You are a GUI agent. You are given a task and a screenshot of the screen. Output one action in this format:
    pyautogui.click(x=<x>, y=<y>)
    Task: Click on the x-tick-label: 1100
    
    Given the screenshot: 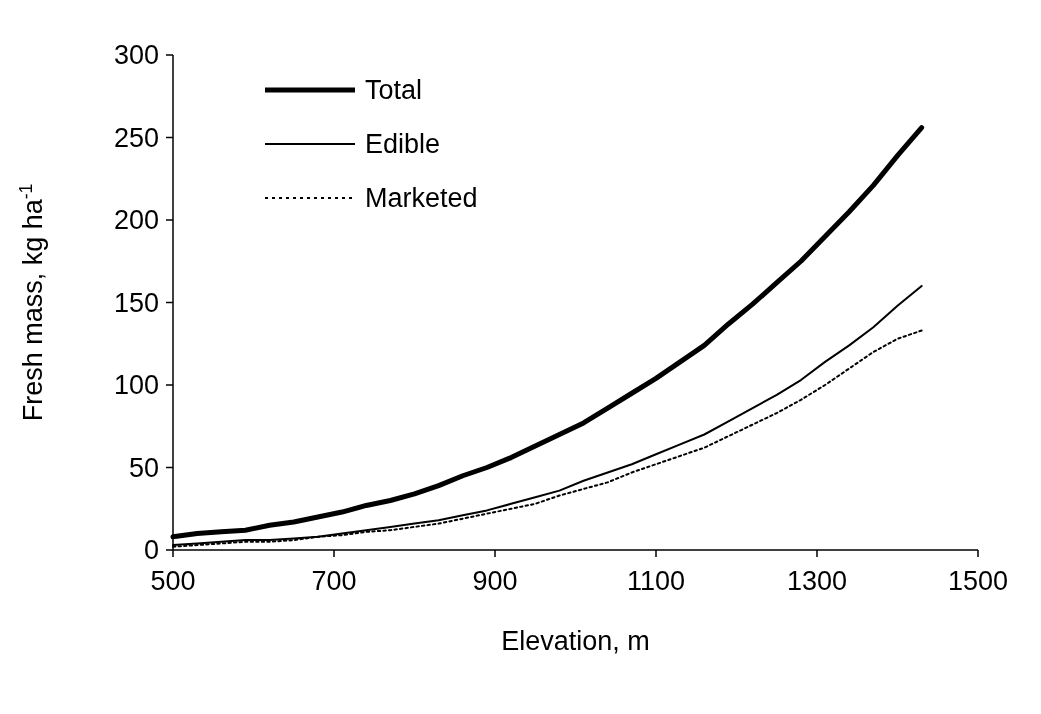 What is the action you would take?
    pyautogui.click(x=656, y=581)
    